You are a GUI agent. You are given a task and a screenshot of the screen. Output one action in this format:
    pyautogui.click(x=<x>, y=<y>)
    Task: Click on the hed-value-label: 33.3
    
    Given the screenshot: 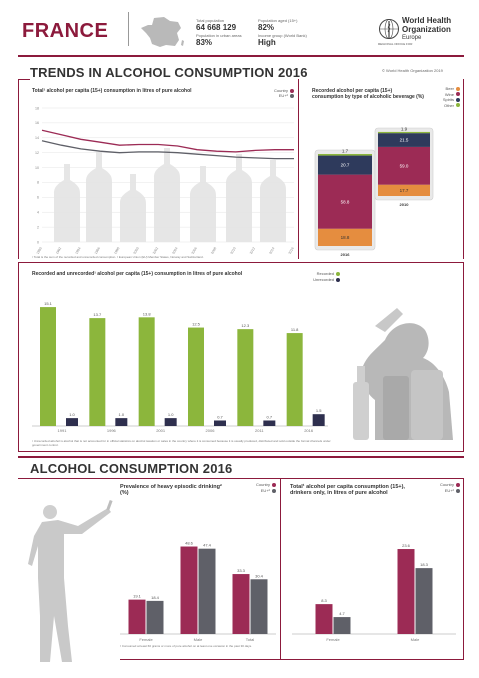 What is the action you would take?
    pyautogui.click(x=241, y=570)
    